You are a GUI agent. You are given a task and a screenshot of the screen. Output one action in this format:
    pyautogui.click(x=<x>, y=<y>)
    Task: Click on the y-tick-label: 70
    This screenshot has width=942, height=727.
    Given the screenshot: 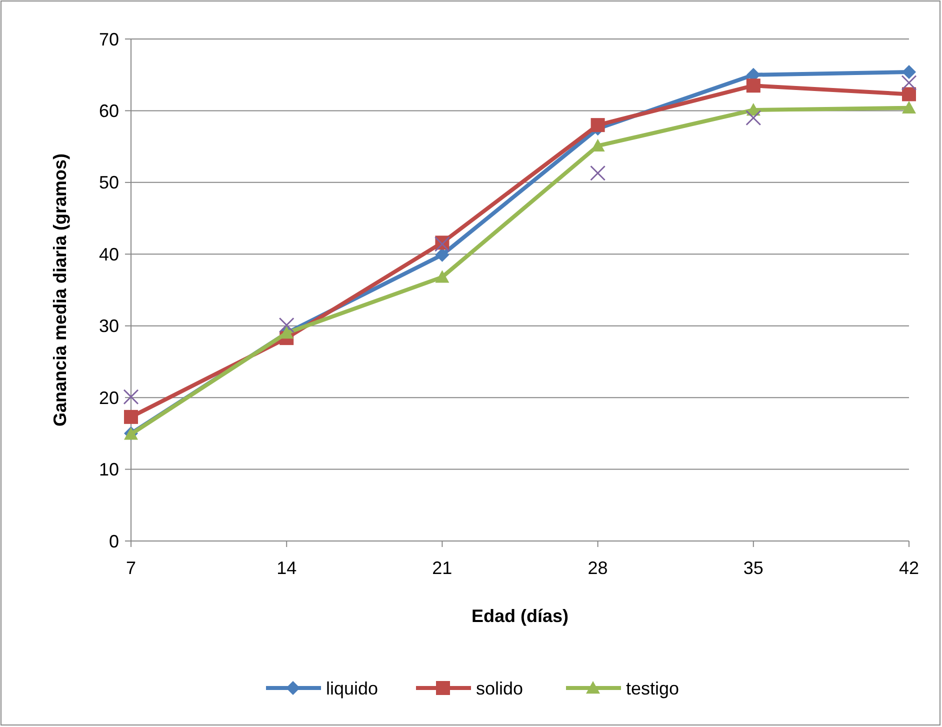 What is the action you would take?
    pyautogui.click(x=108, y=39)
    